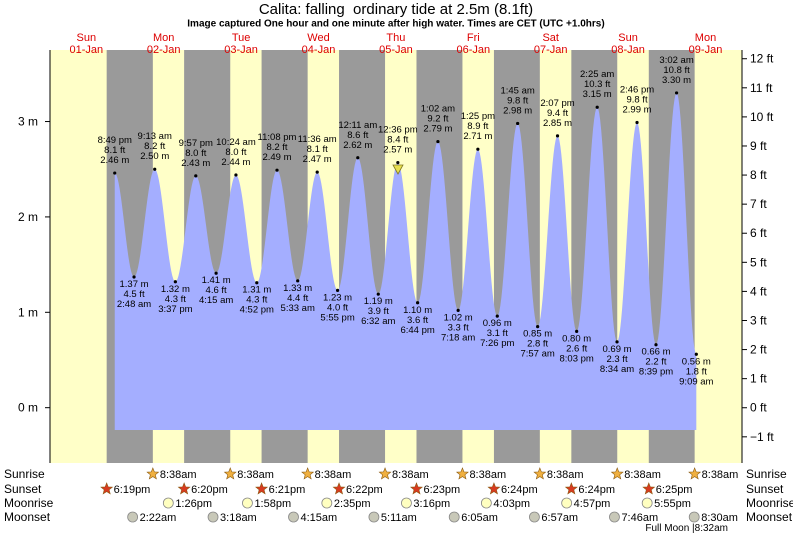 The width and height of the screenshot is (793, 537). I want to click on tide-label: 2.8 ft, so click(537, 344).